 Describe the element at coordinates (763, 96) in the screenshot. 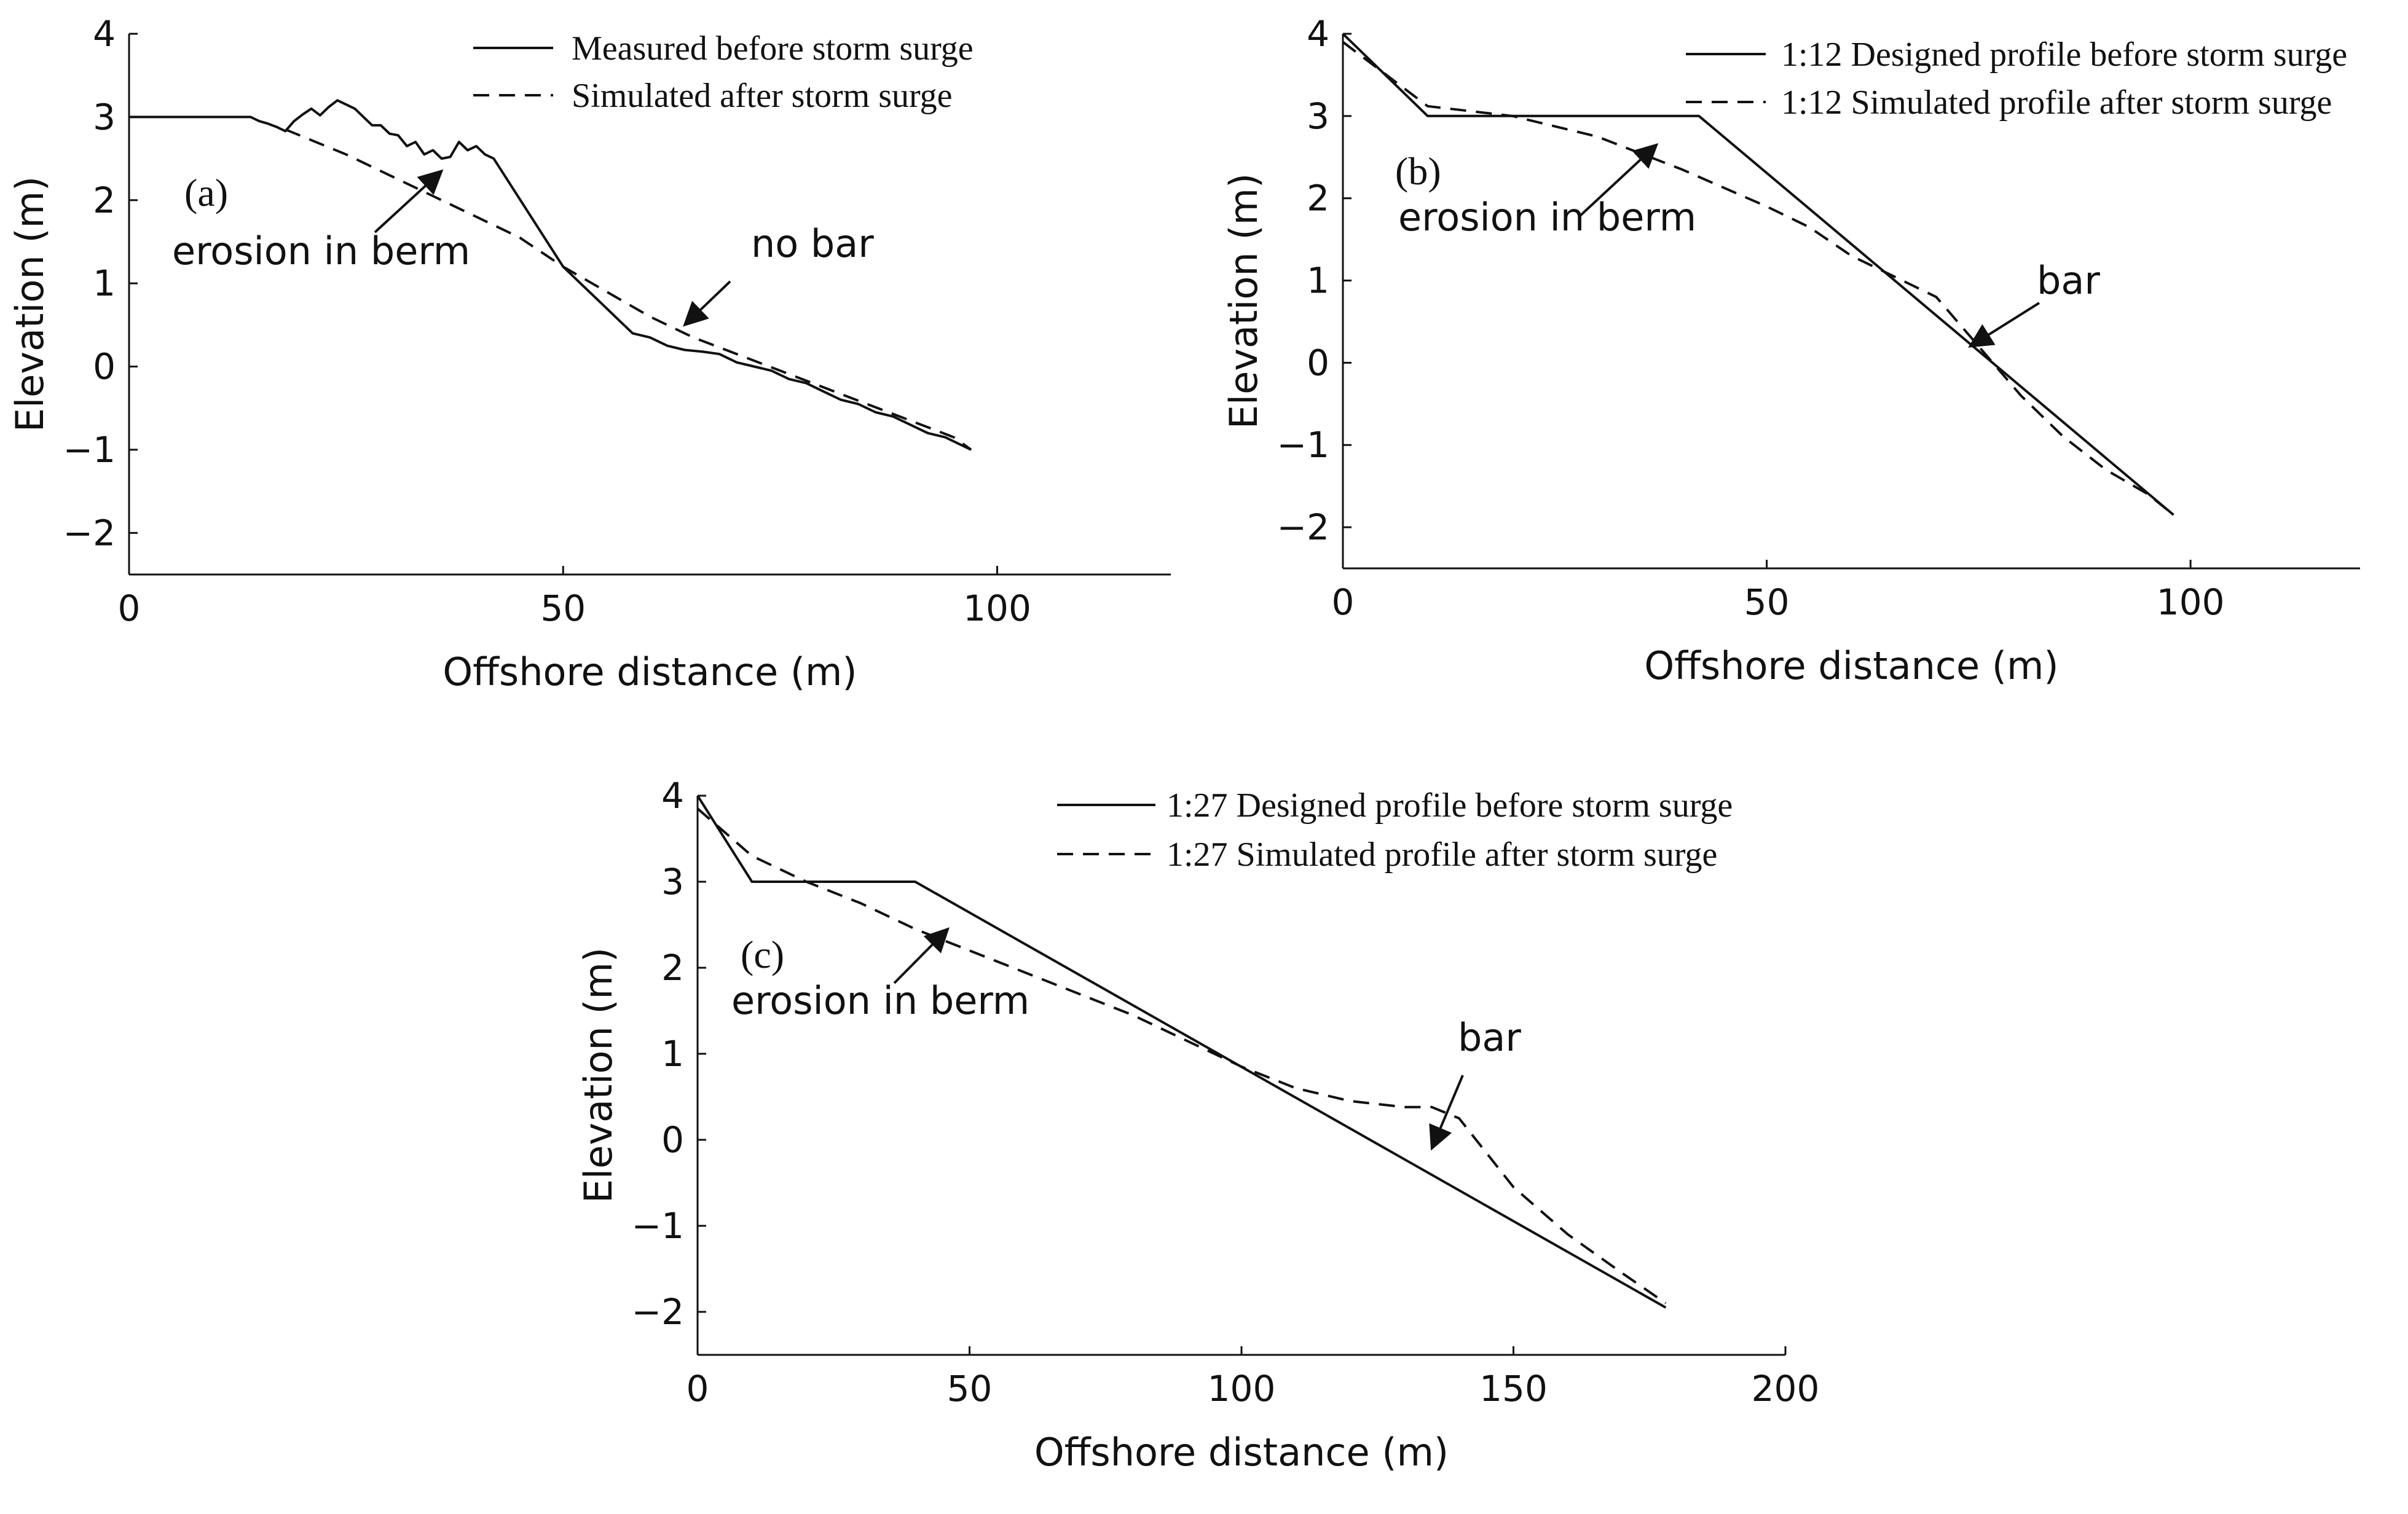

I see `legend-entry-label: Simulated after storm surge` at that location.